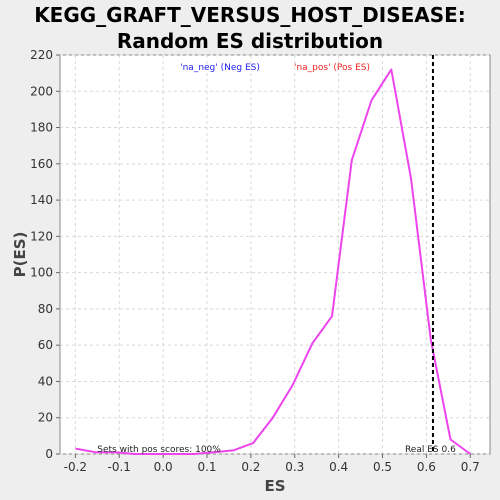 The height and width of the screenshot is (500, 500). Describe the element at coordinates (41, 273) in the screenshot. I see `y-tick-label: 100` at that location.